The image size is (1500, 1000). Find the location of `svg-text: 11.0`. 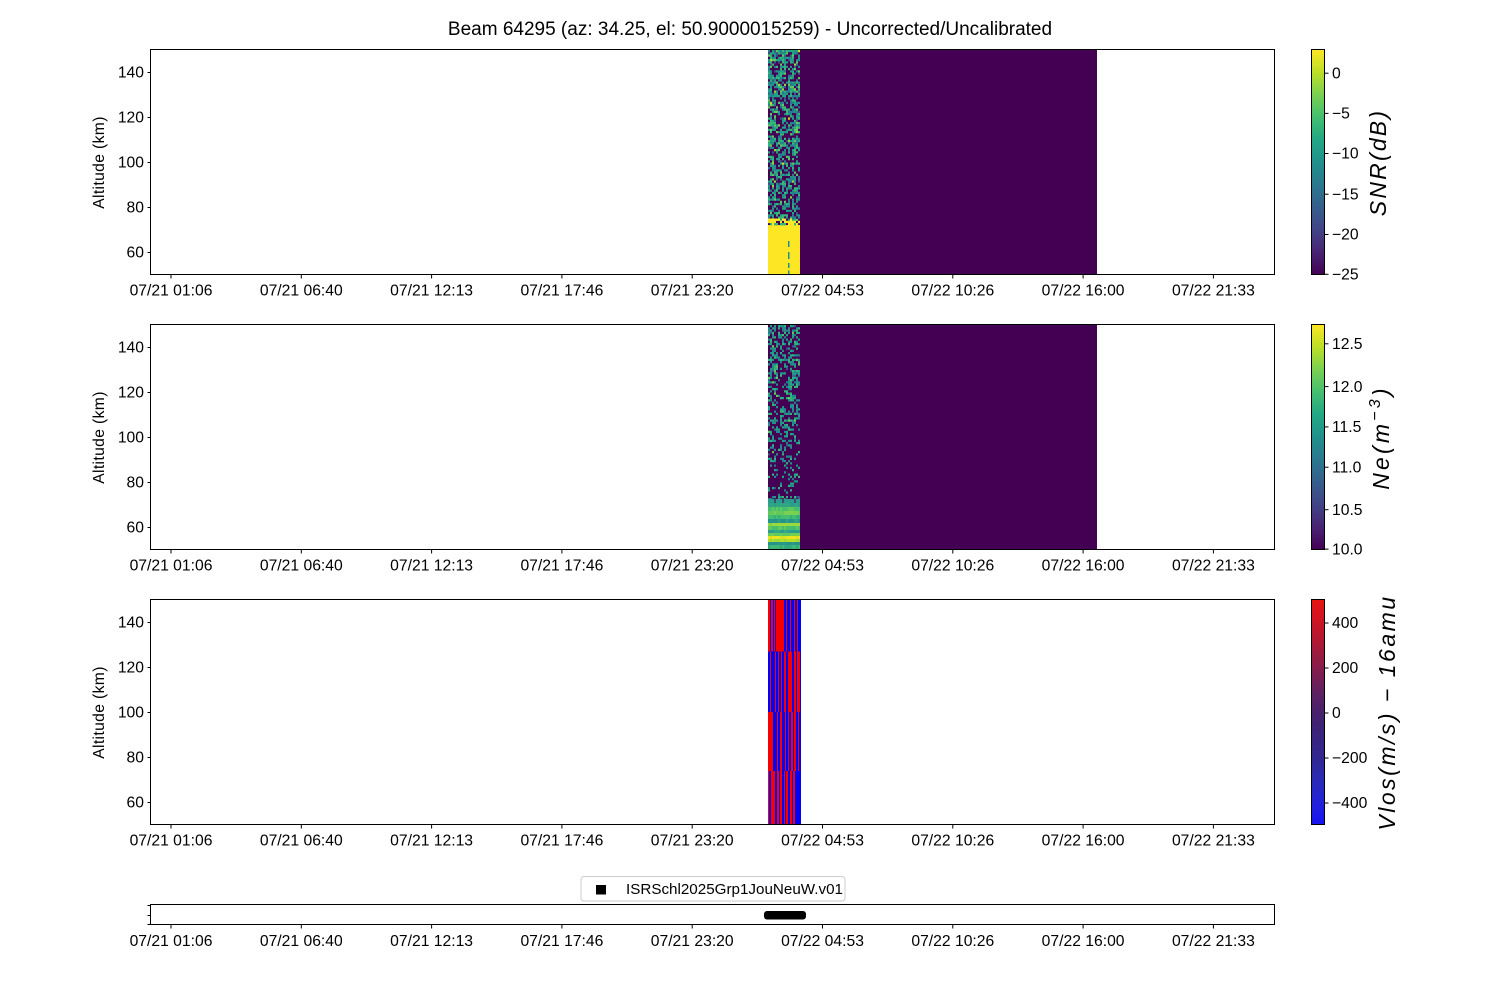

svg-text: 11.0 is located at coordinates (1347, 467).